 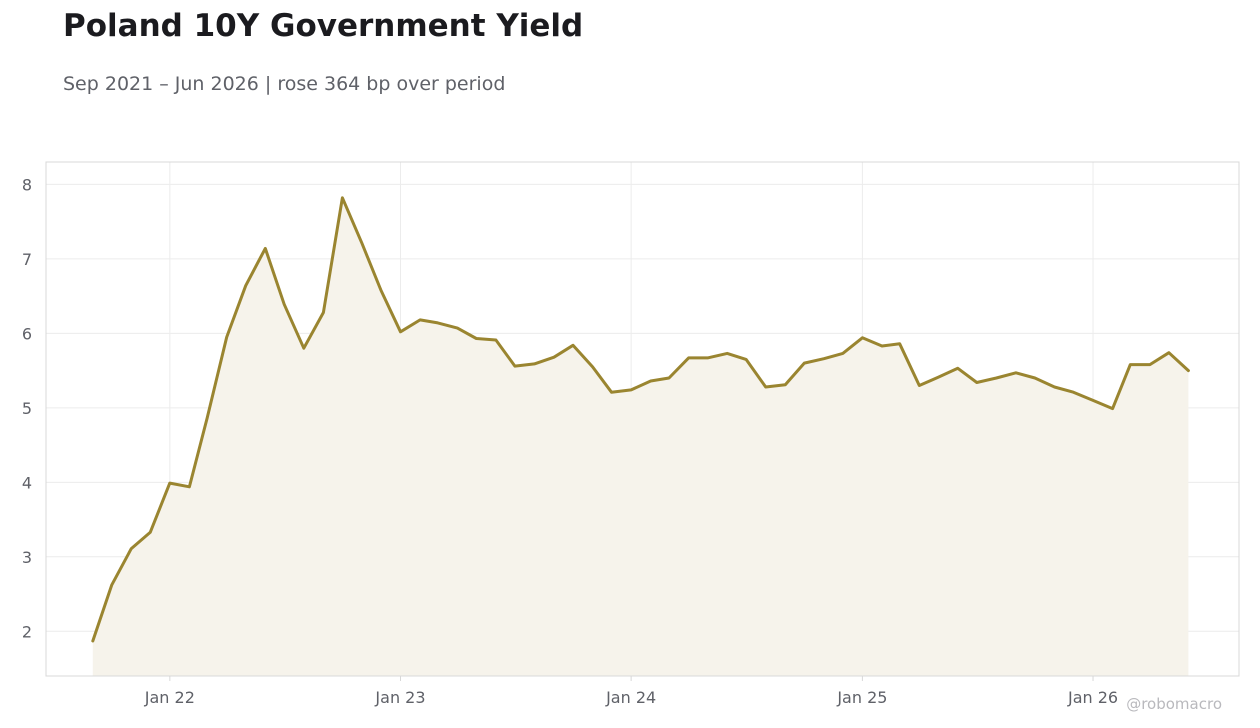 What do you see at coordinates (27, 184) in the screenshot?
I see `y-tick-label: 8` at bounding box center [27, 184].